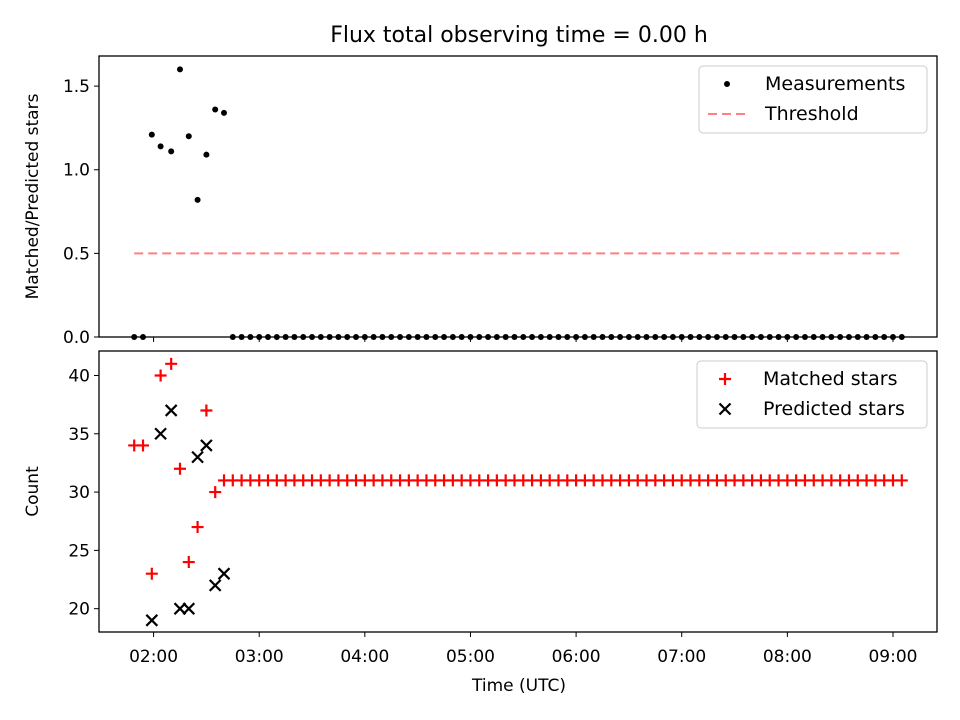 The width and height of the screenshot is (960, 720). What do you see at coordinates (76, 171) in the screenshot?
I see `y-tick-label: 1.0` at bounding box center [76, 171].